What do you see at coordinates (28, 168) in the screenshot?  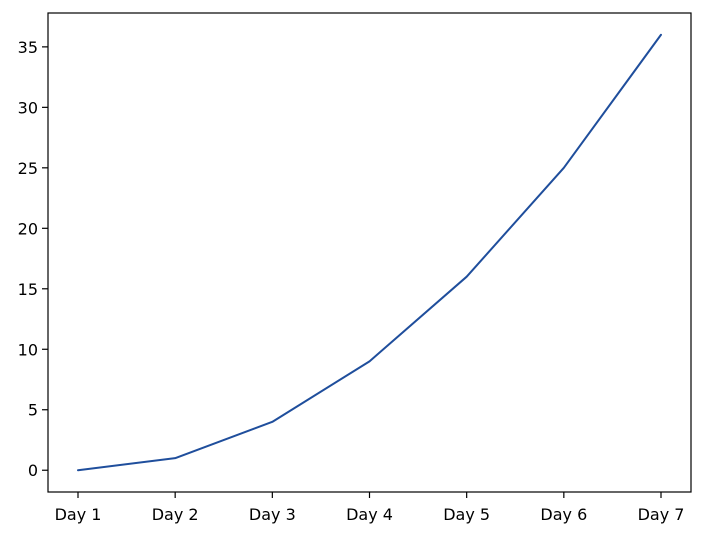 I see `y-tick-label: 25` at bounding box center [28, 168].